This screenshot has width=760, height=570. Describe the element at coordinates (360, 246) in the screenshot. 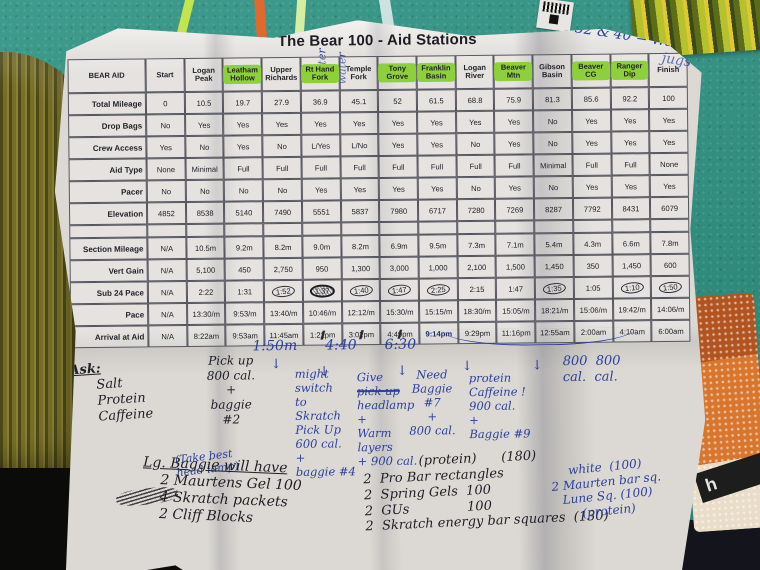

I see `table-cell: 8.2m` at that location.